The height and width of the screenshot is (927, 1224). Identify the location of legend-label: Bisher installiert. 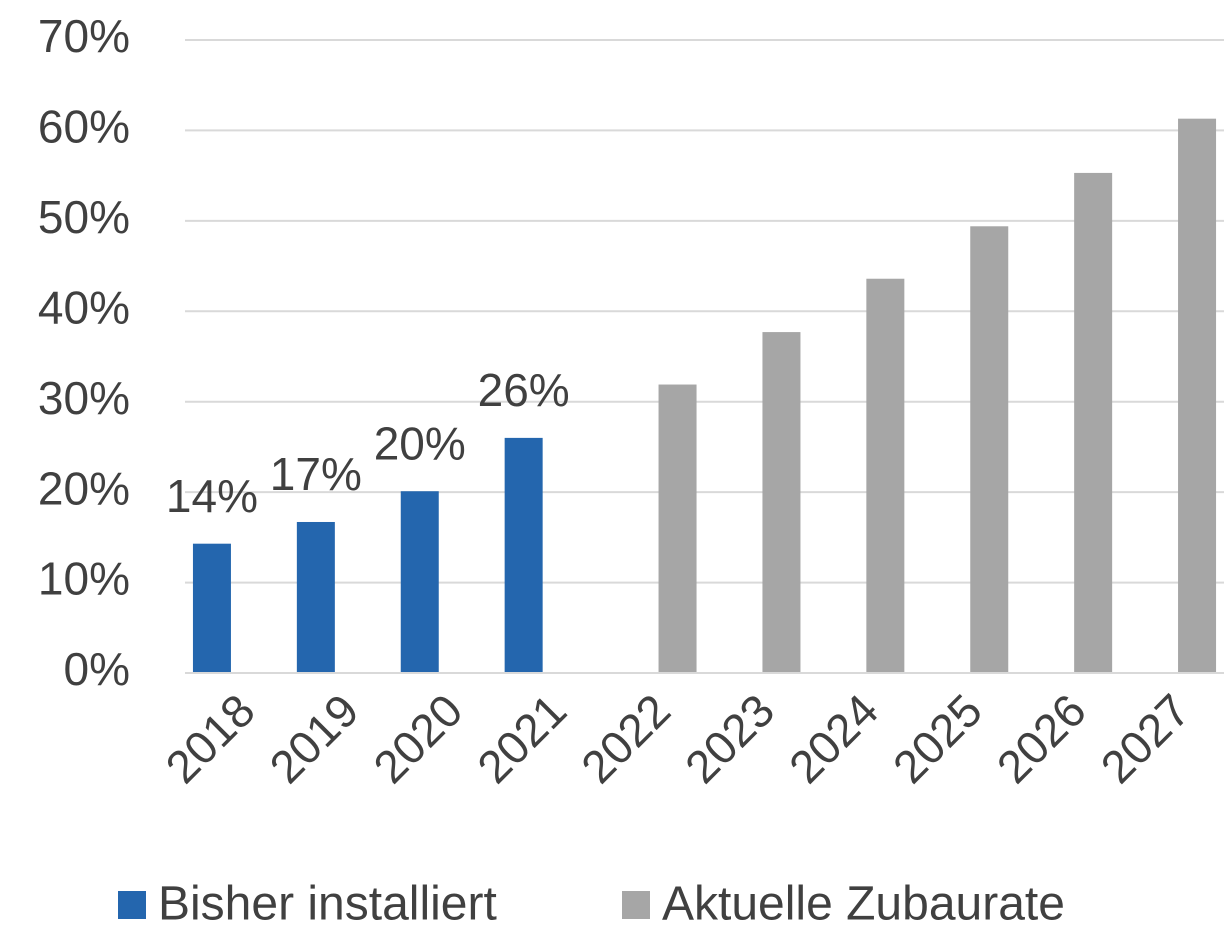
(327, 902).